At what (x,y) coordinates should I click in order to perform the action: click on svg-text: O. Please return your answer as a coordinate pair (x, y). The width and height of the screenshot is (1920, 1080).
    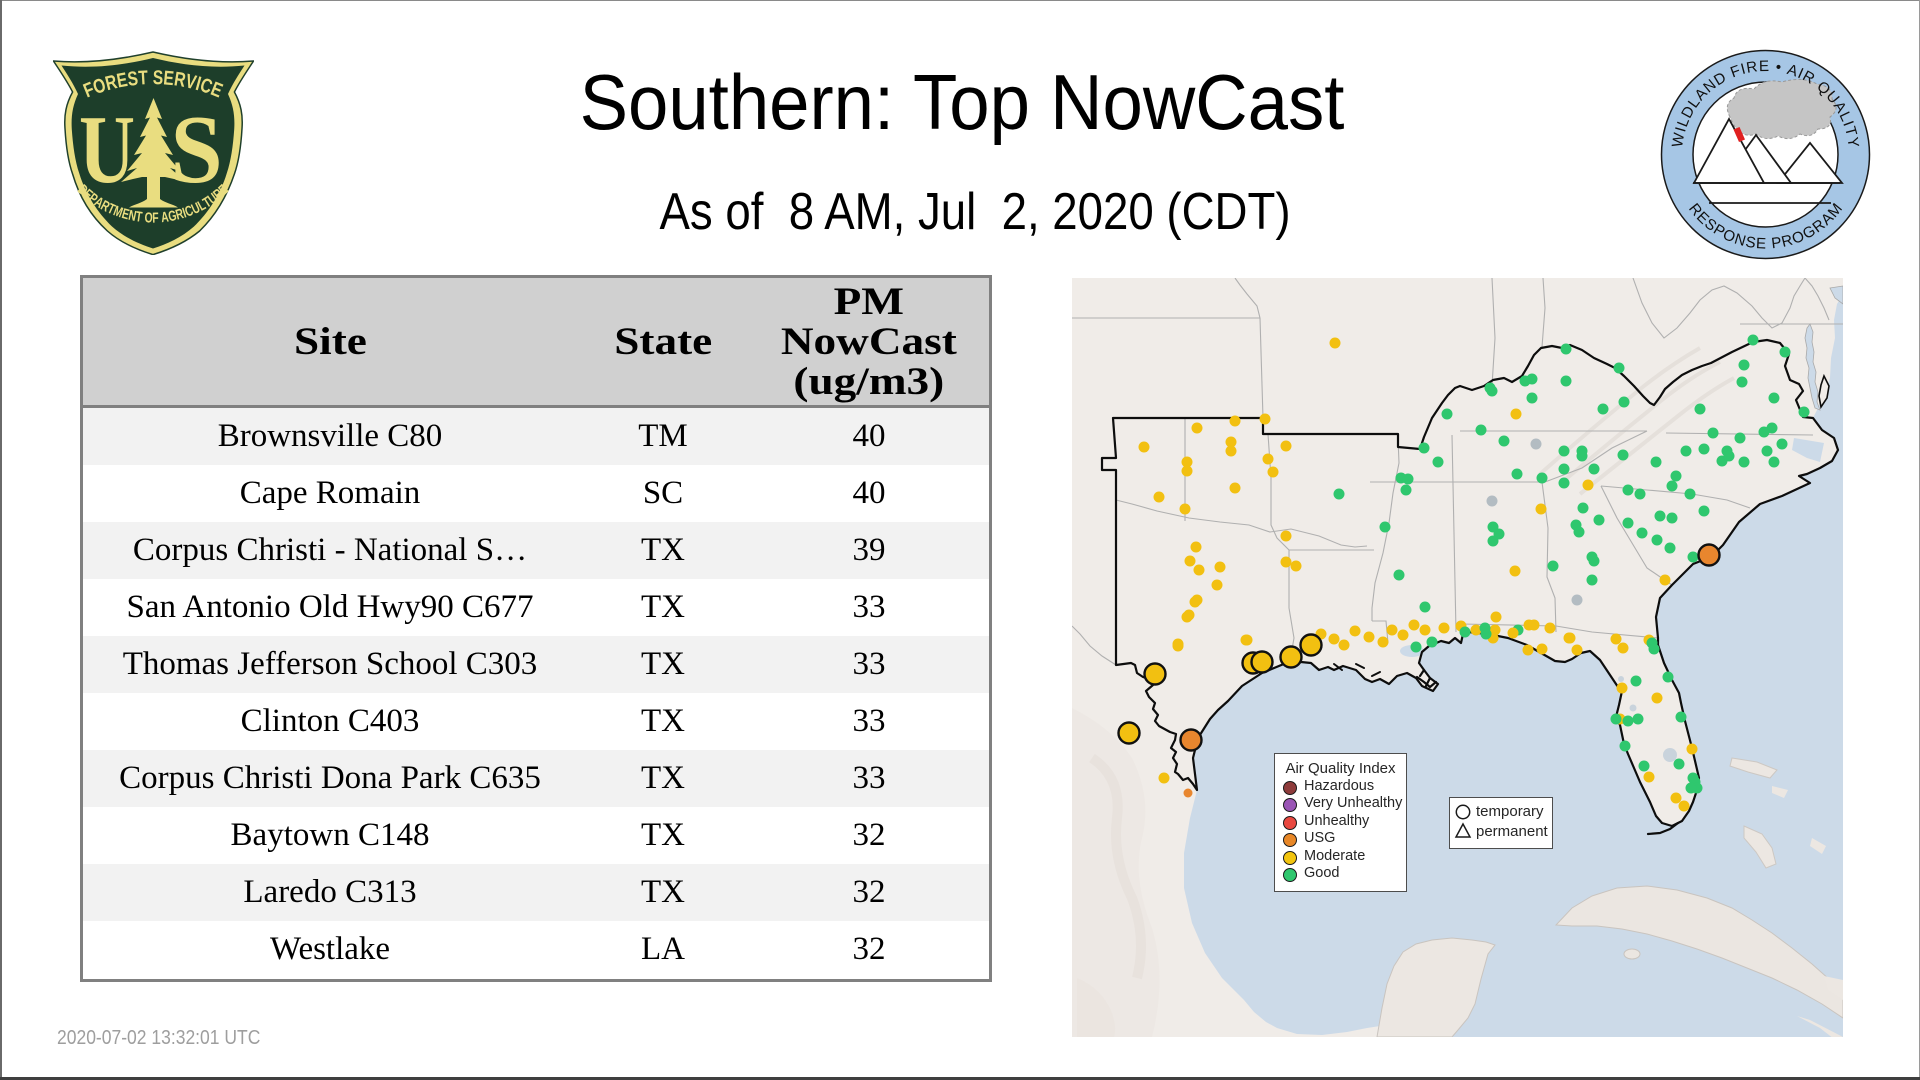
    Looking at the image, I should click on (148, 218).